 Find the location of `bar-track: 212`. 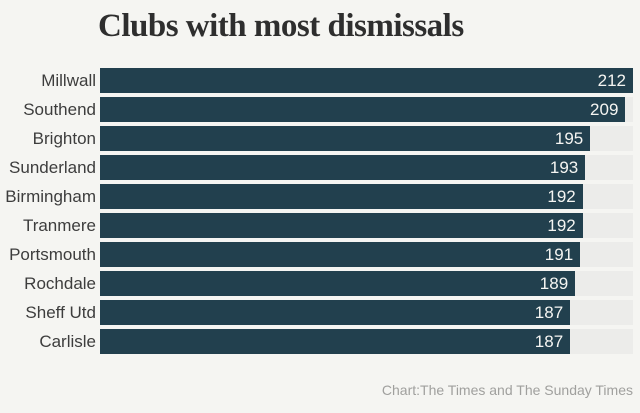

bar-track: 212 is located at coordinates (366, 80).